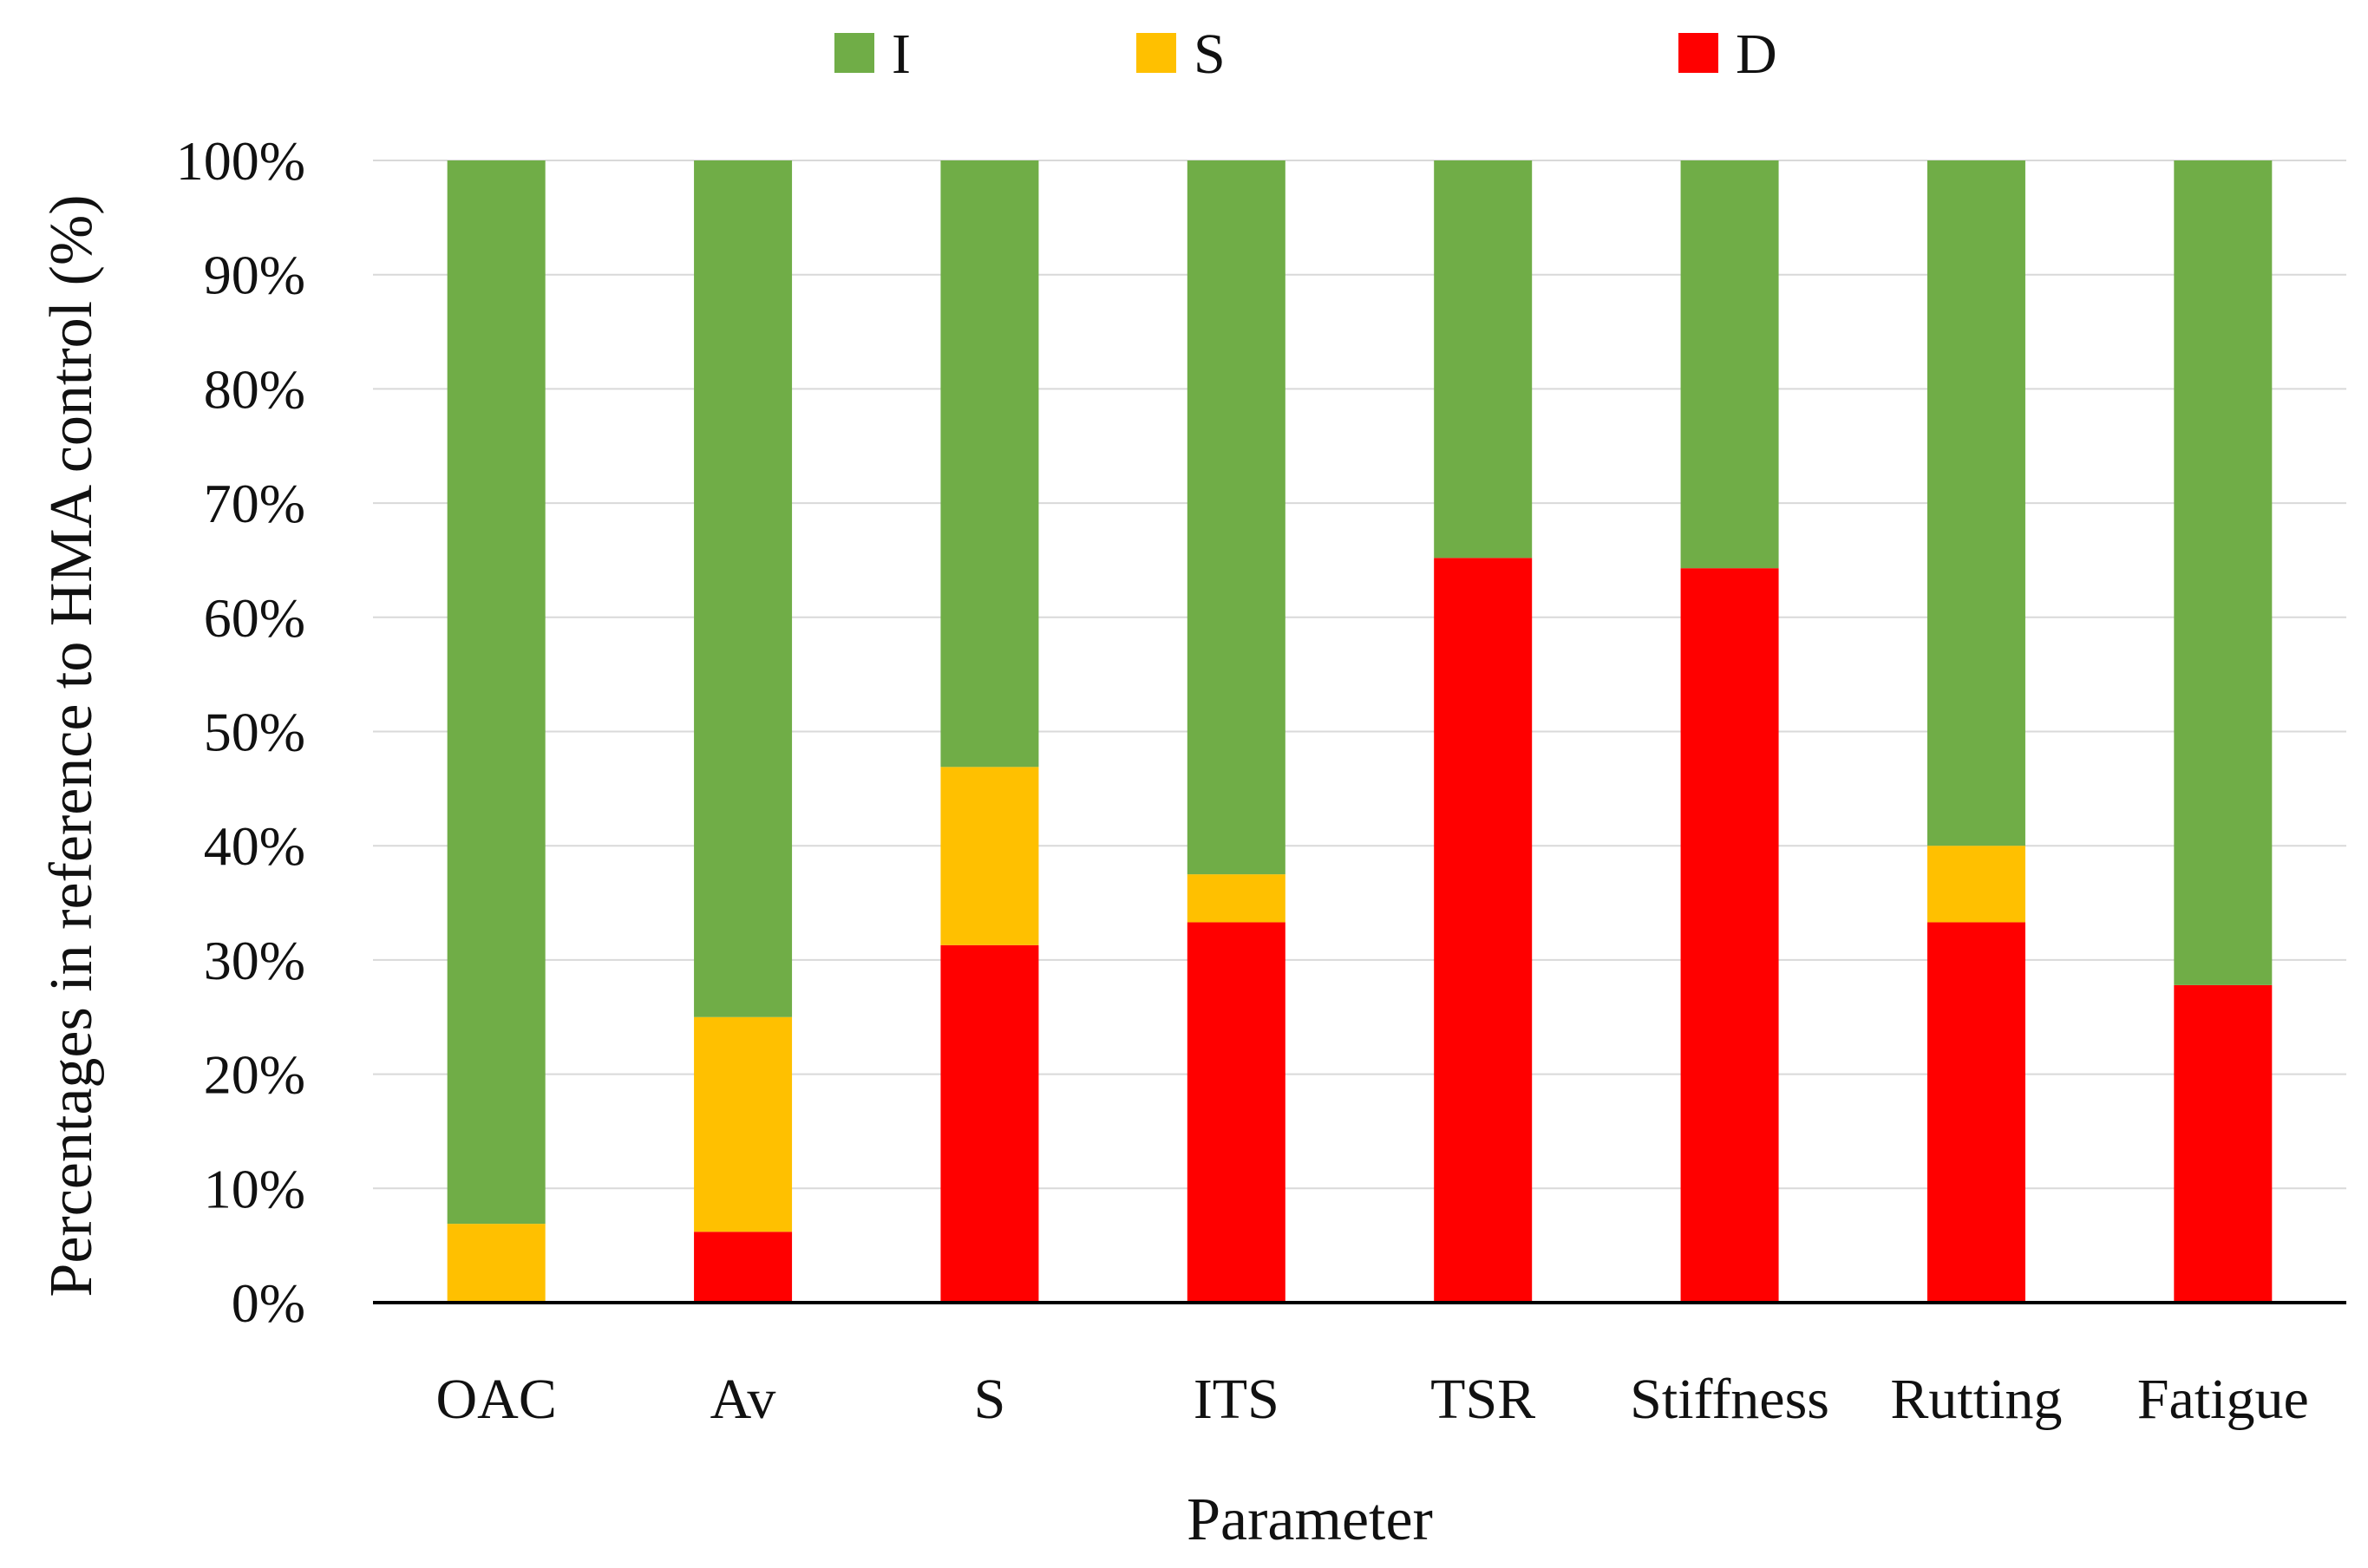 The height and width of the screenshot is (1568, 2368). What do you see at coordinates (1757, 54) in the screenshot?
I see `legend-label-d: D` at bounding box center [1757, 54].